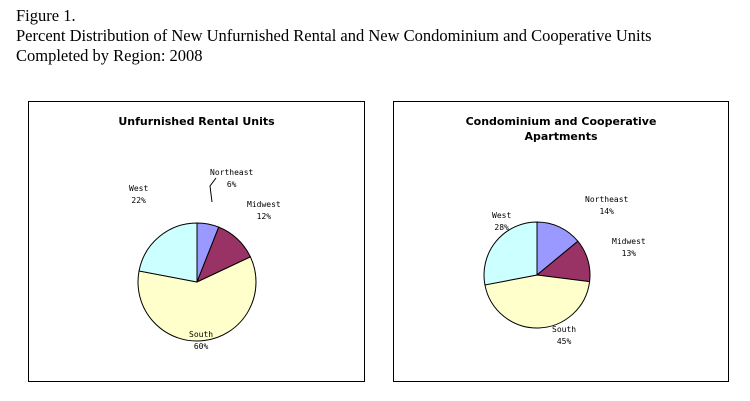 This screenshot has width=750, height=401. What do you see at coordinates (561, 129) in the screenshot?
I see `chart-title: Condominium and Cooperative Apartments` at bounding box center [561, 129].